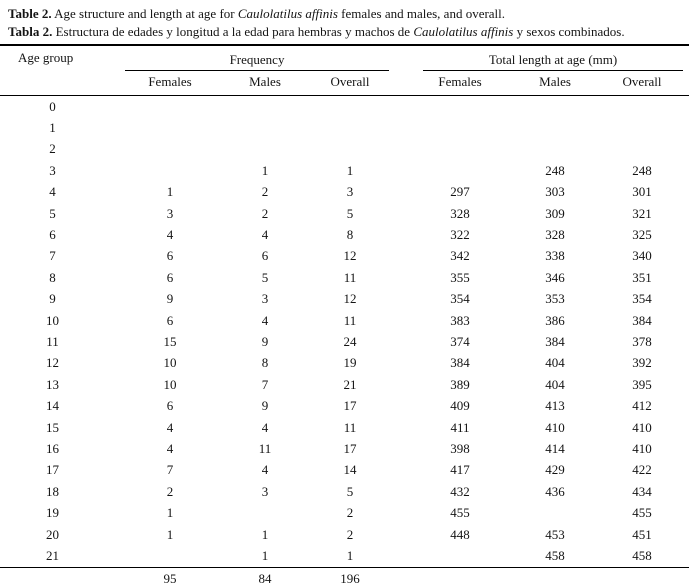 The width and height of the screenshot is (689, 586). What do you see at coordinates (257, 61) in the screenshot?
I see `frequency-group-header: Frequency` at bounding box center [257, 61].